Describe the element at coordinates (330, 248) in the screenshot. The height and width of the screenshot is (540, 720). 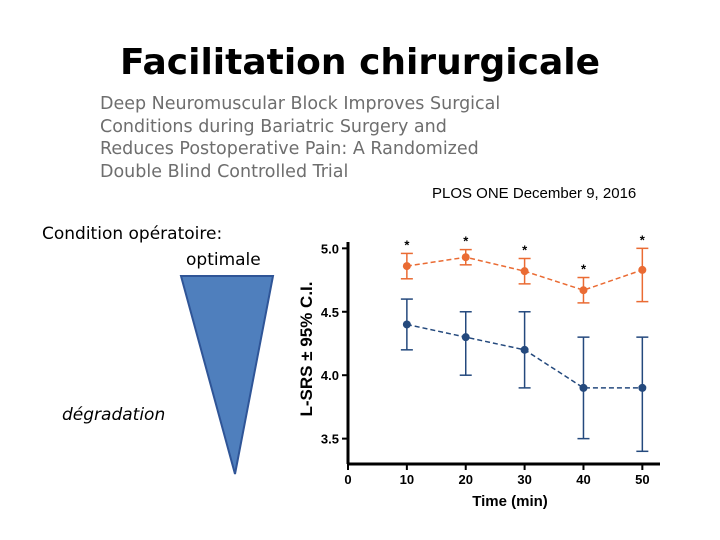
I see `y-tick-label: 5.0` at that location.